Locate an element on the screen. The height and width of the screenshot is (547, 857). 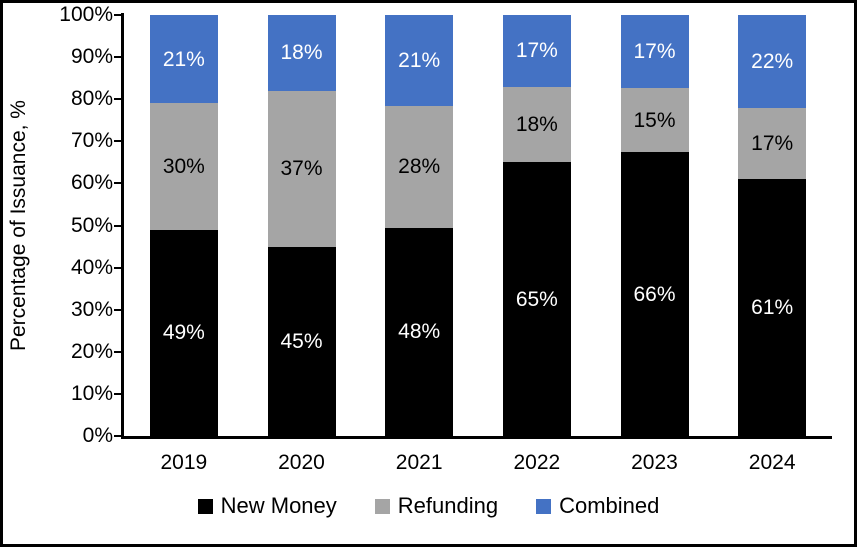
stacked-bar-2021: 48% 28% 21% is located at coordinates (419, 225).